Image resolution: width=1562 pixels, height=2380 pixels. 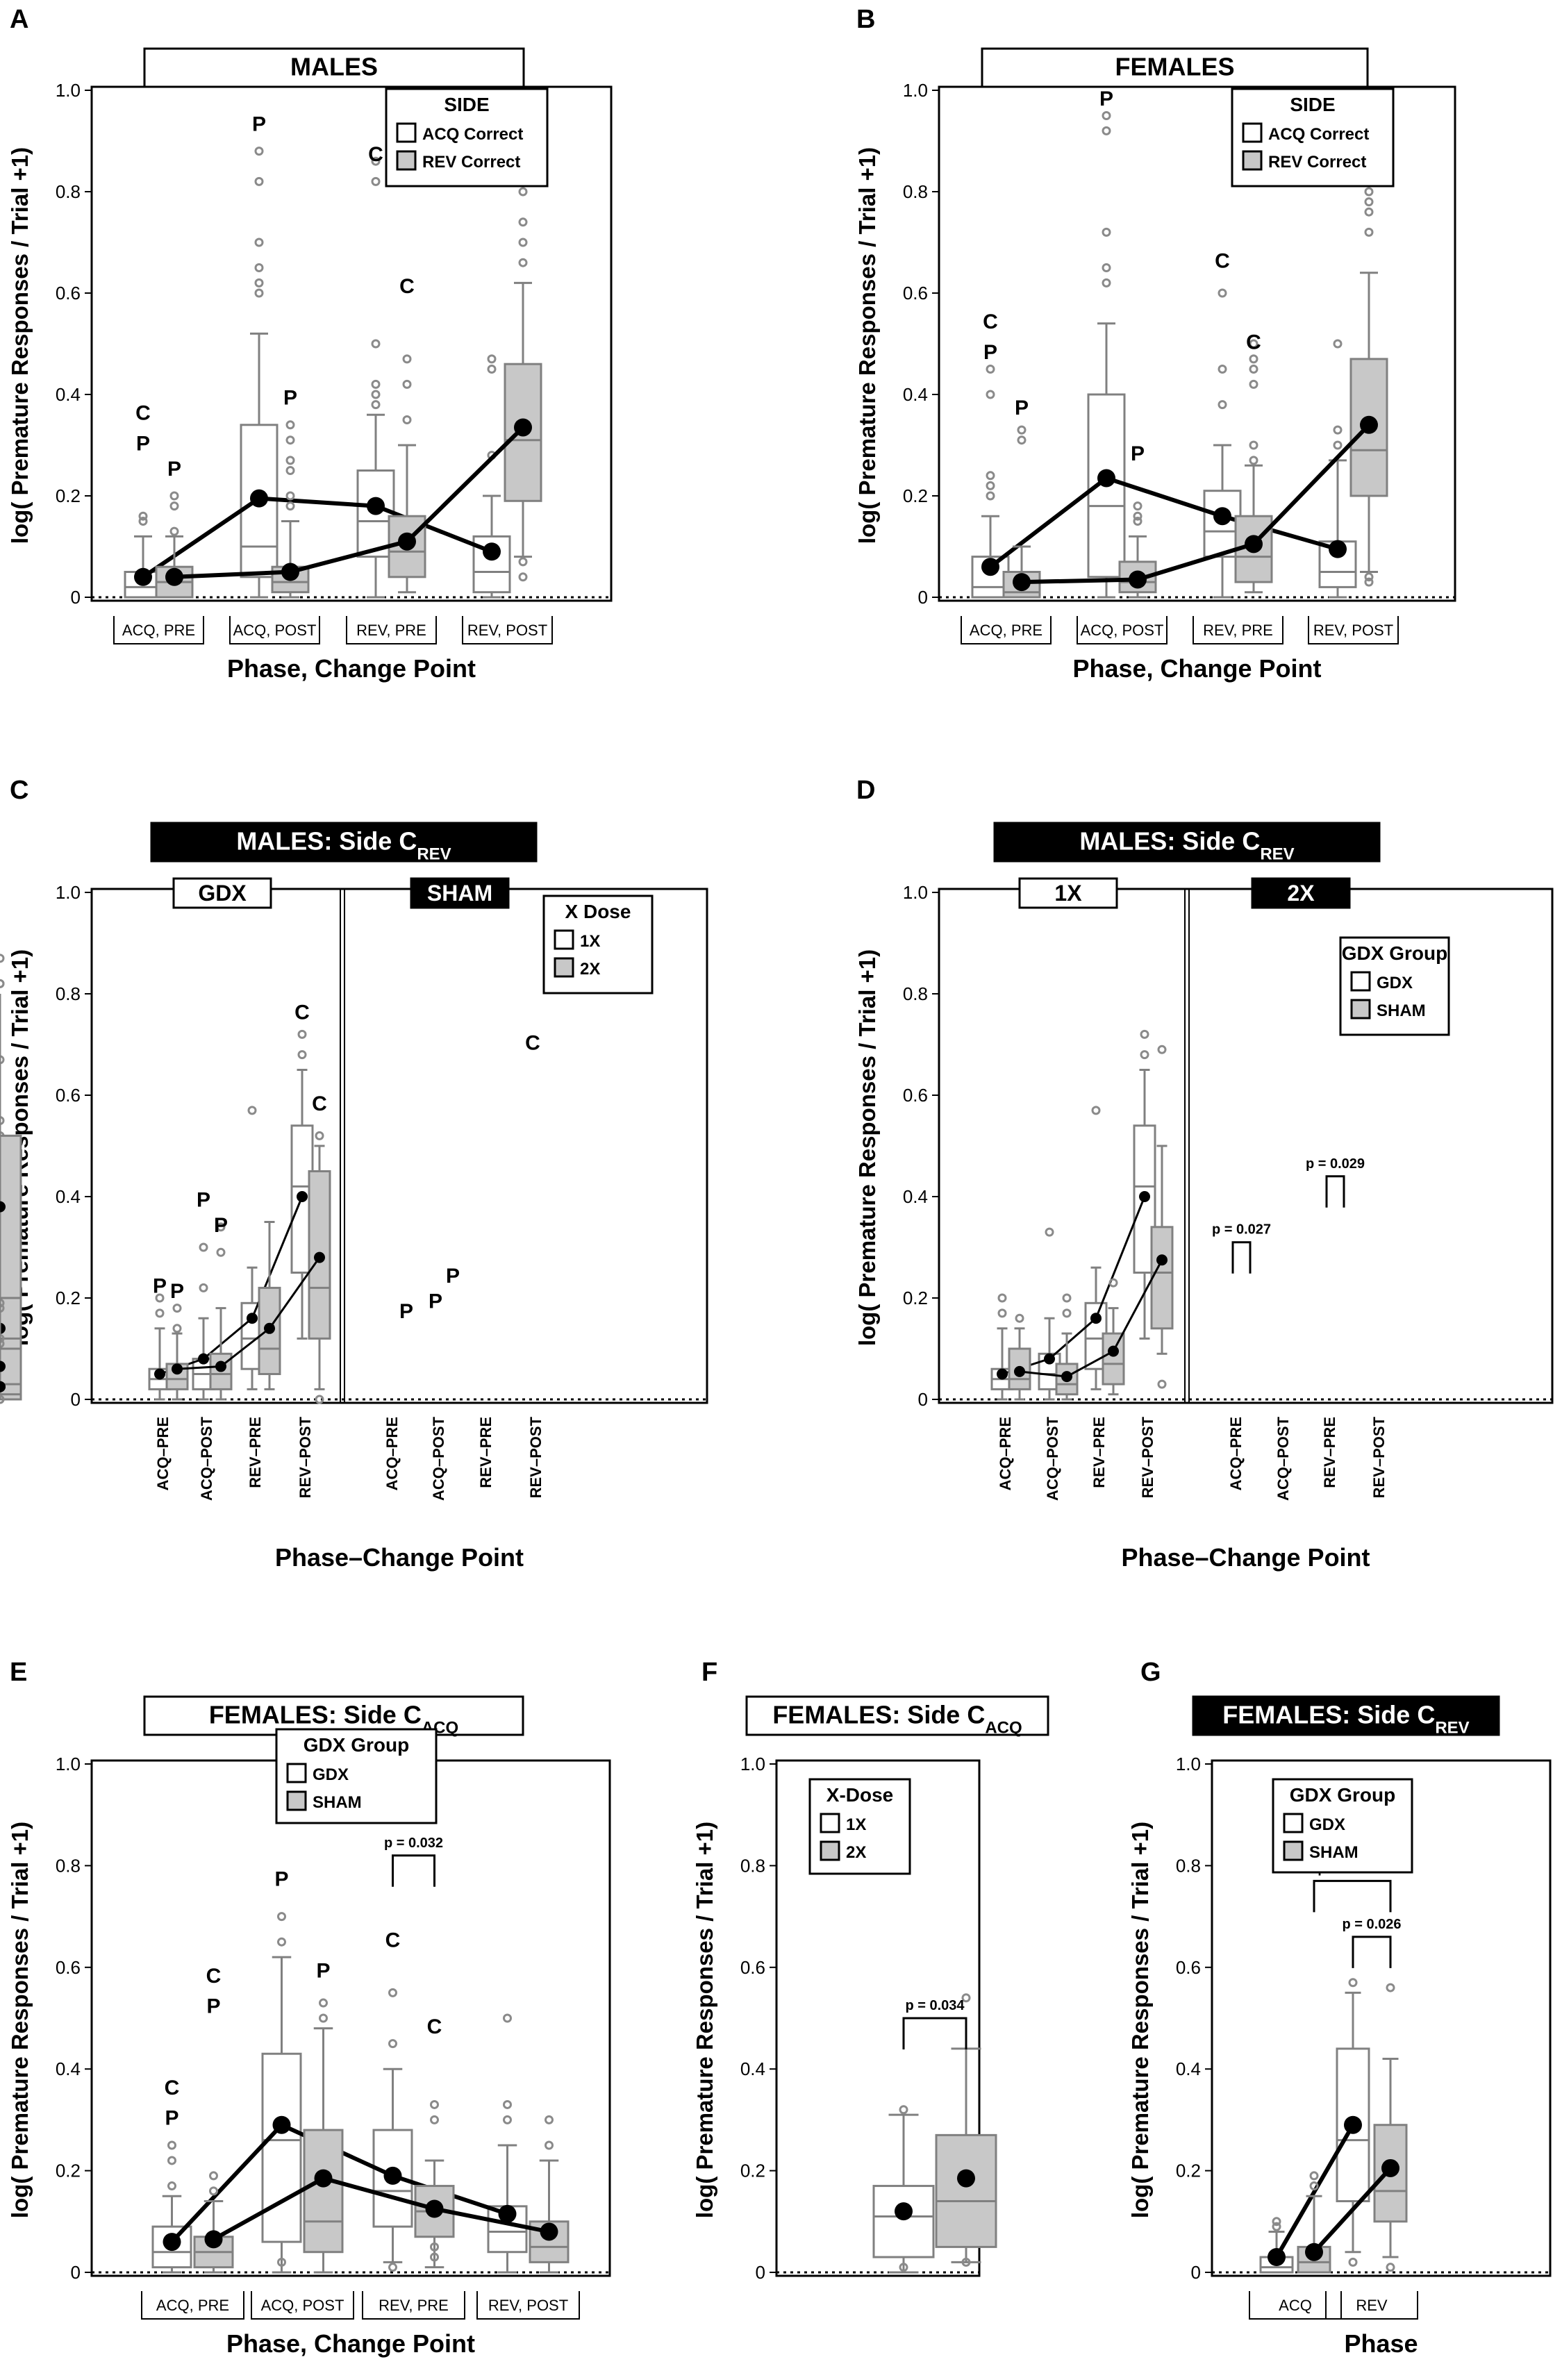 What do you see at coordinates (1238, 630) in the screenshot?
I see `x-tick-label: REV, PRE` at bounding box center [1238, 630].